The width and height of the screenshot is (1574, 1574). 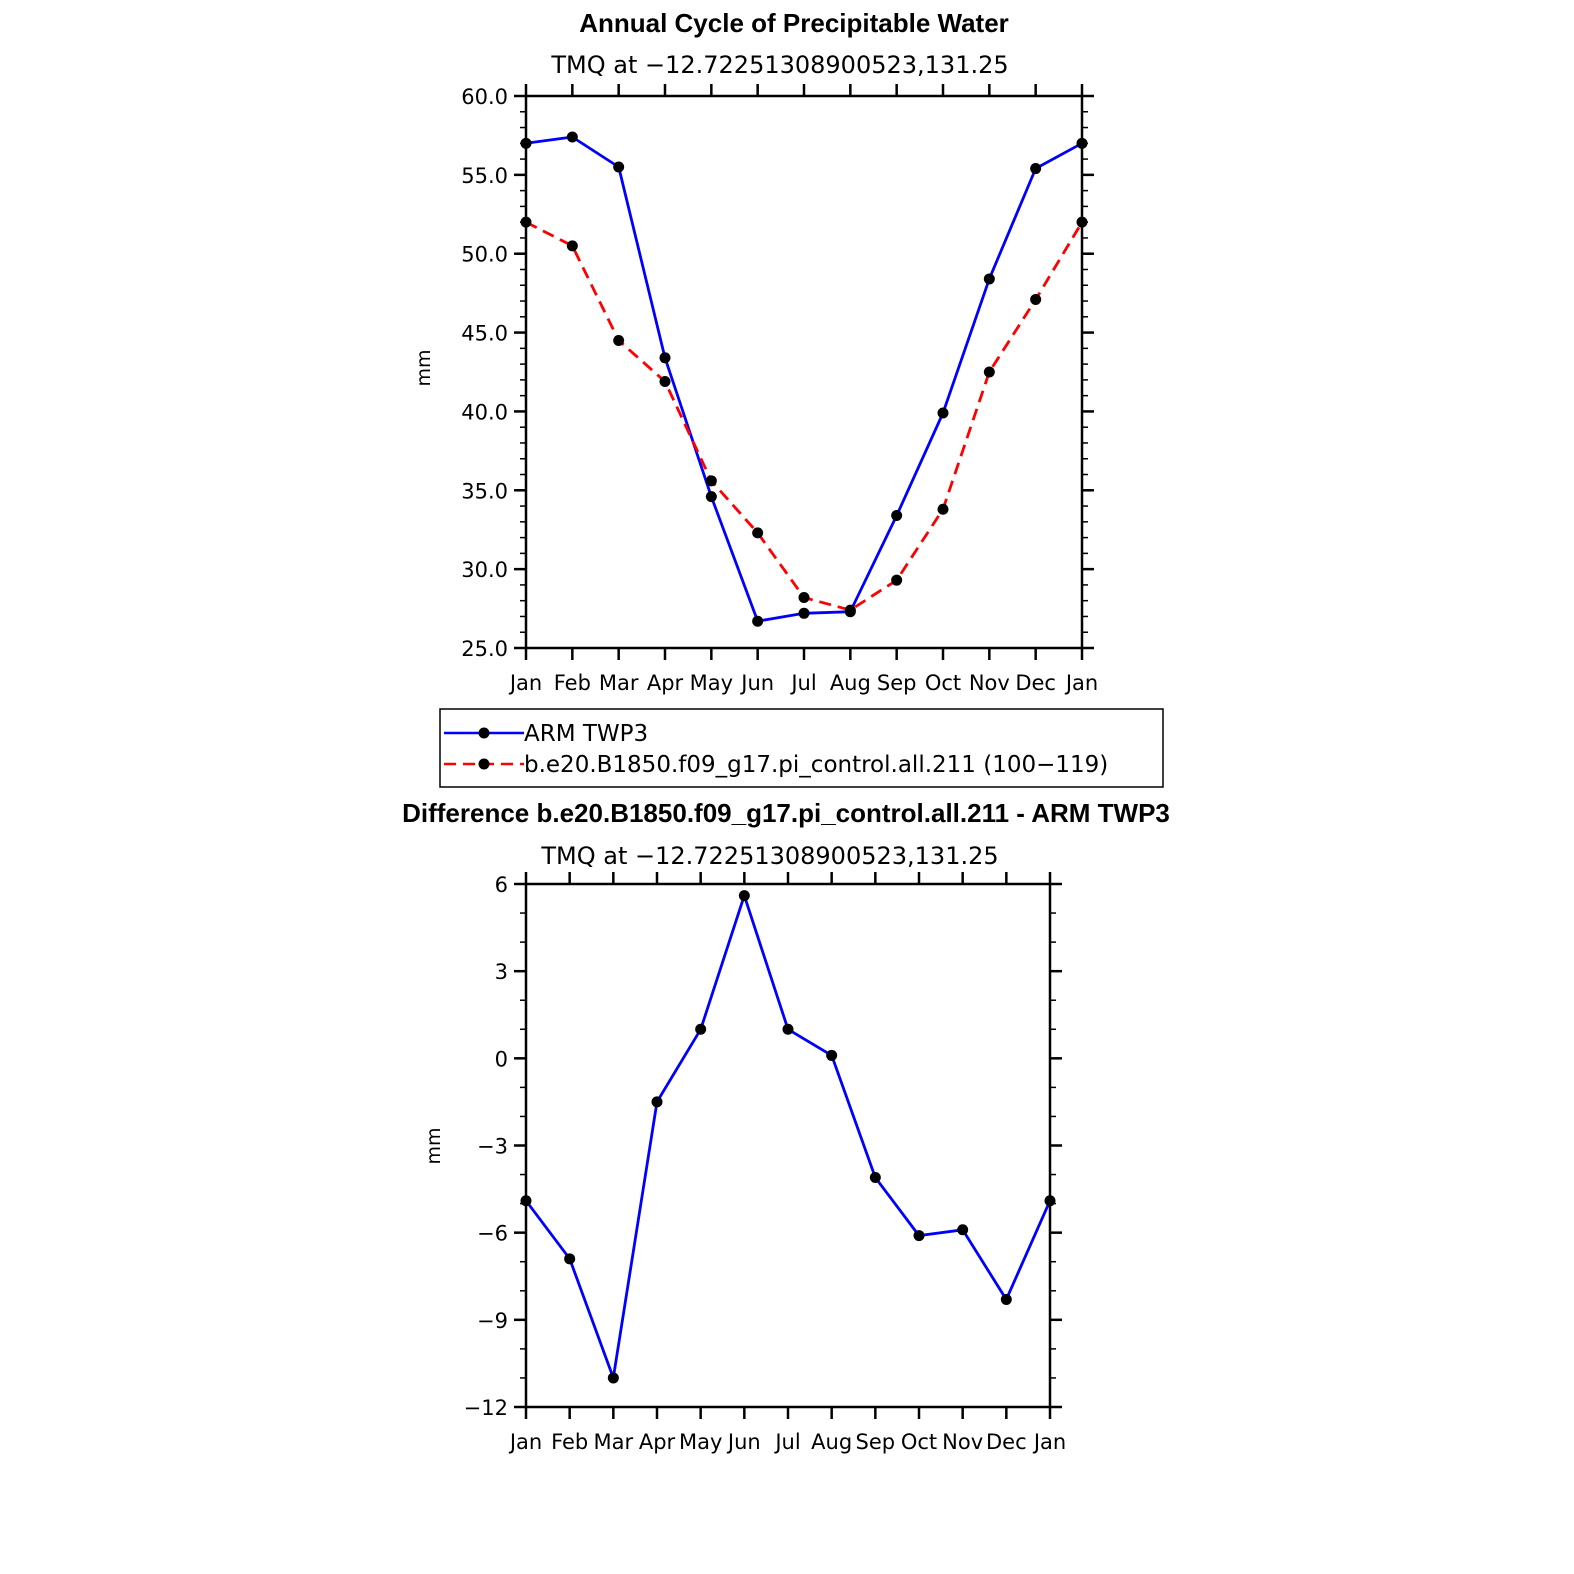 I want to click on chart1-ytick-label: 25.0, so click(x=484, y=649).